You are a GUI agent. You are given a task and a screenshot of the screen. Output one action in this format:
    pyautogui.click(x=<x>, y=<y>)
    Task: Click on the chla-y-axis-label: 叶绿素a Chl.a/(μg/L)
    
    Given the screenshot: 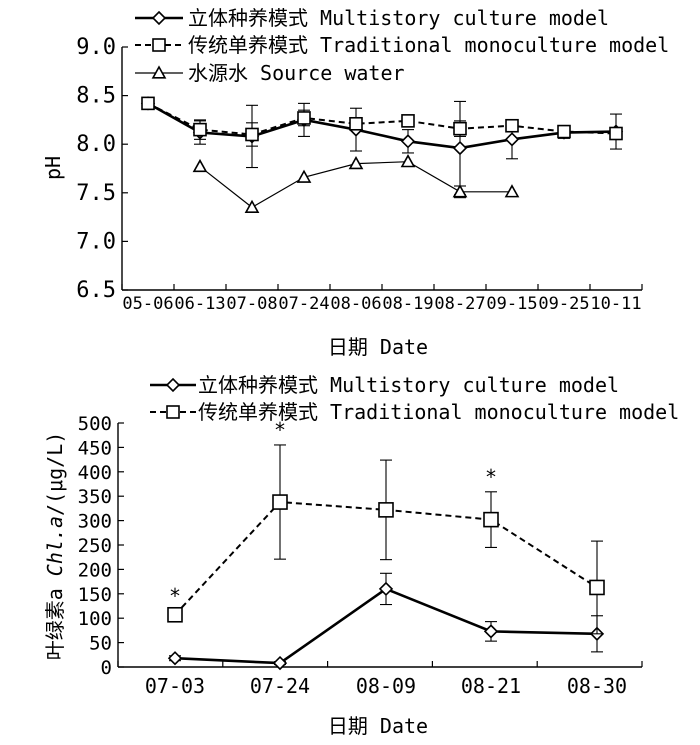 What is the action you would take?
    pyautogui.click(x=55, y=546)
    